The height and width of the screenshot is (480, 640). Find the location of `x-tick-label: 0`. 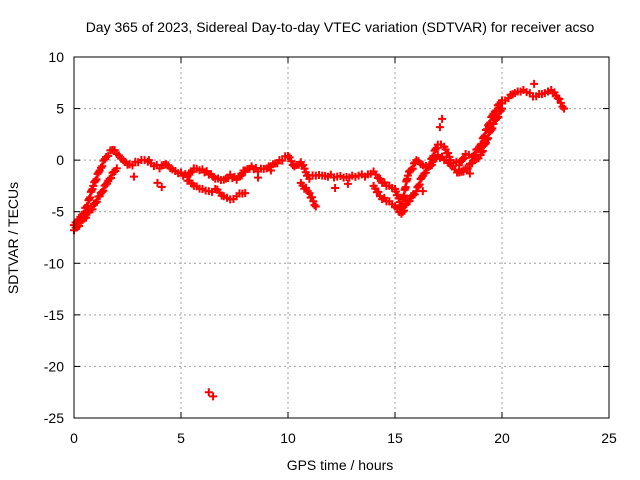

x-tick-label: 0 is located at coordinates (74, 438).